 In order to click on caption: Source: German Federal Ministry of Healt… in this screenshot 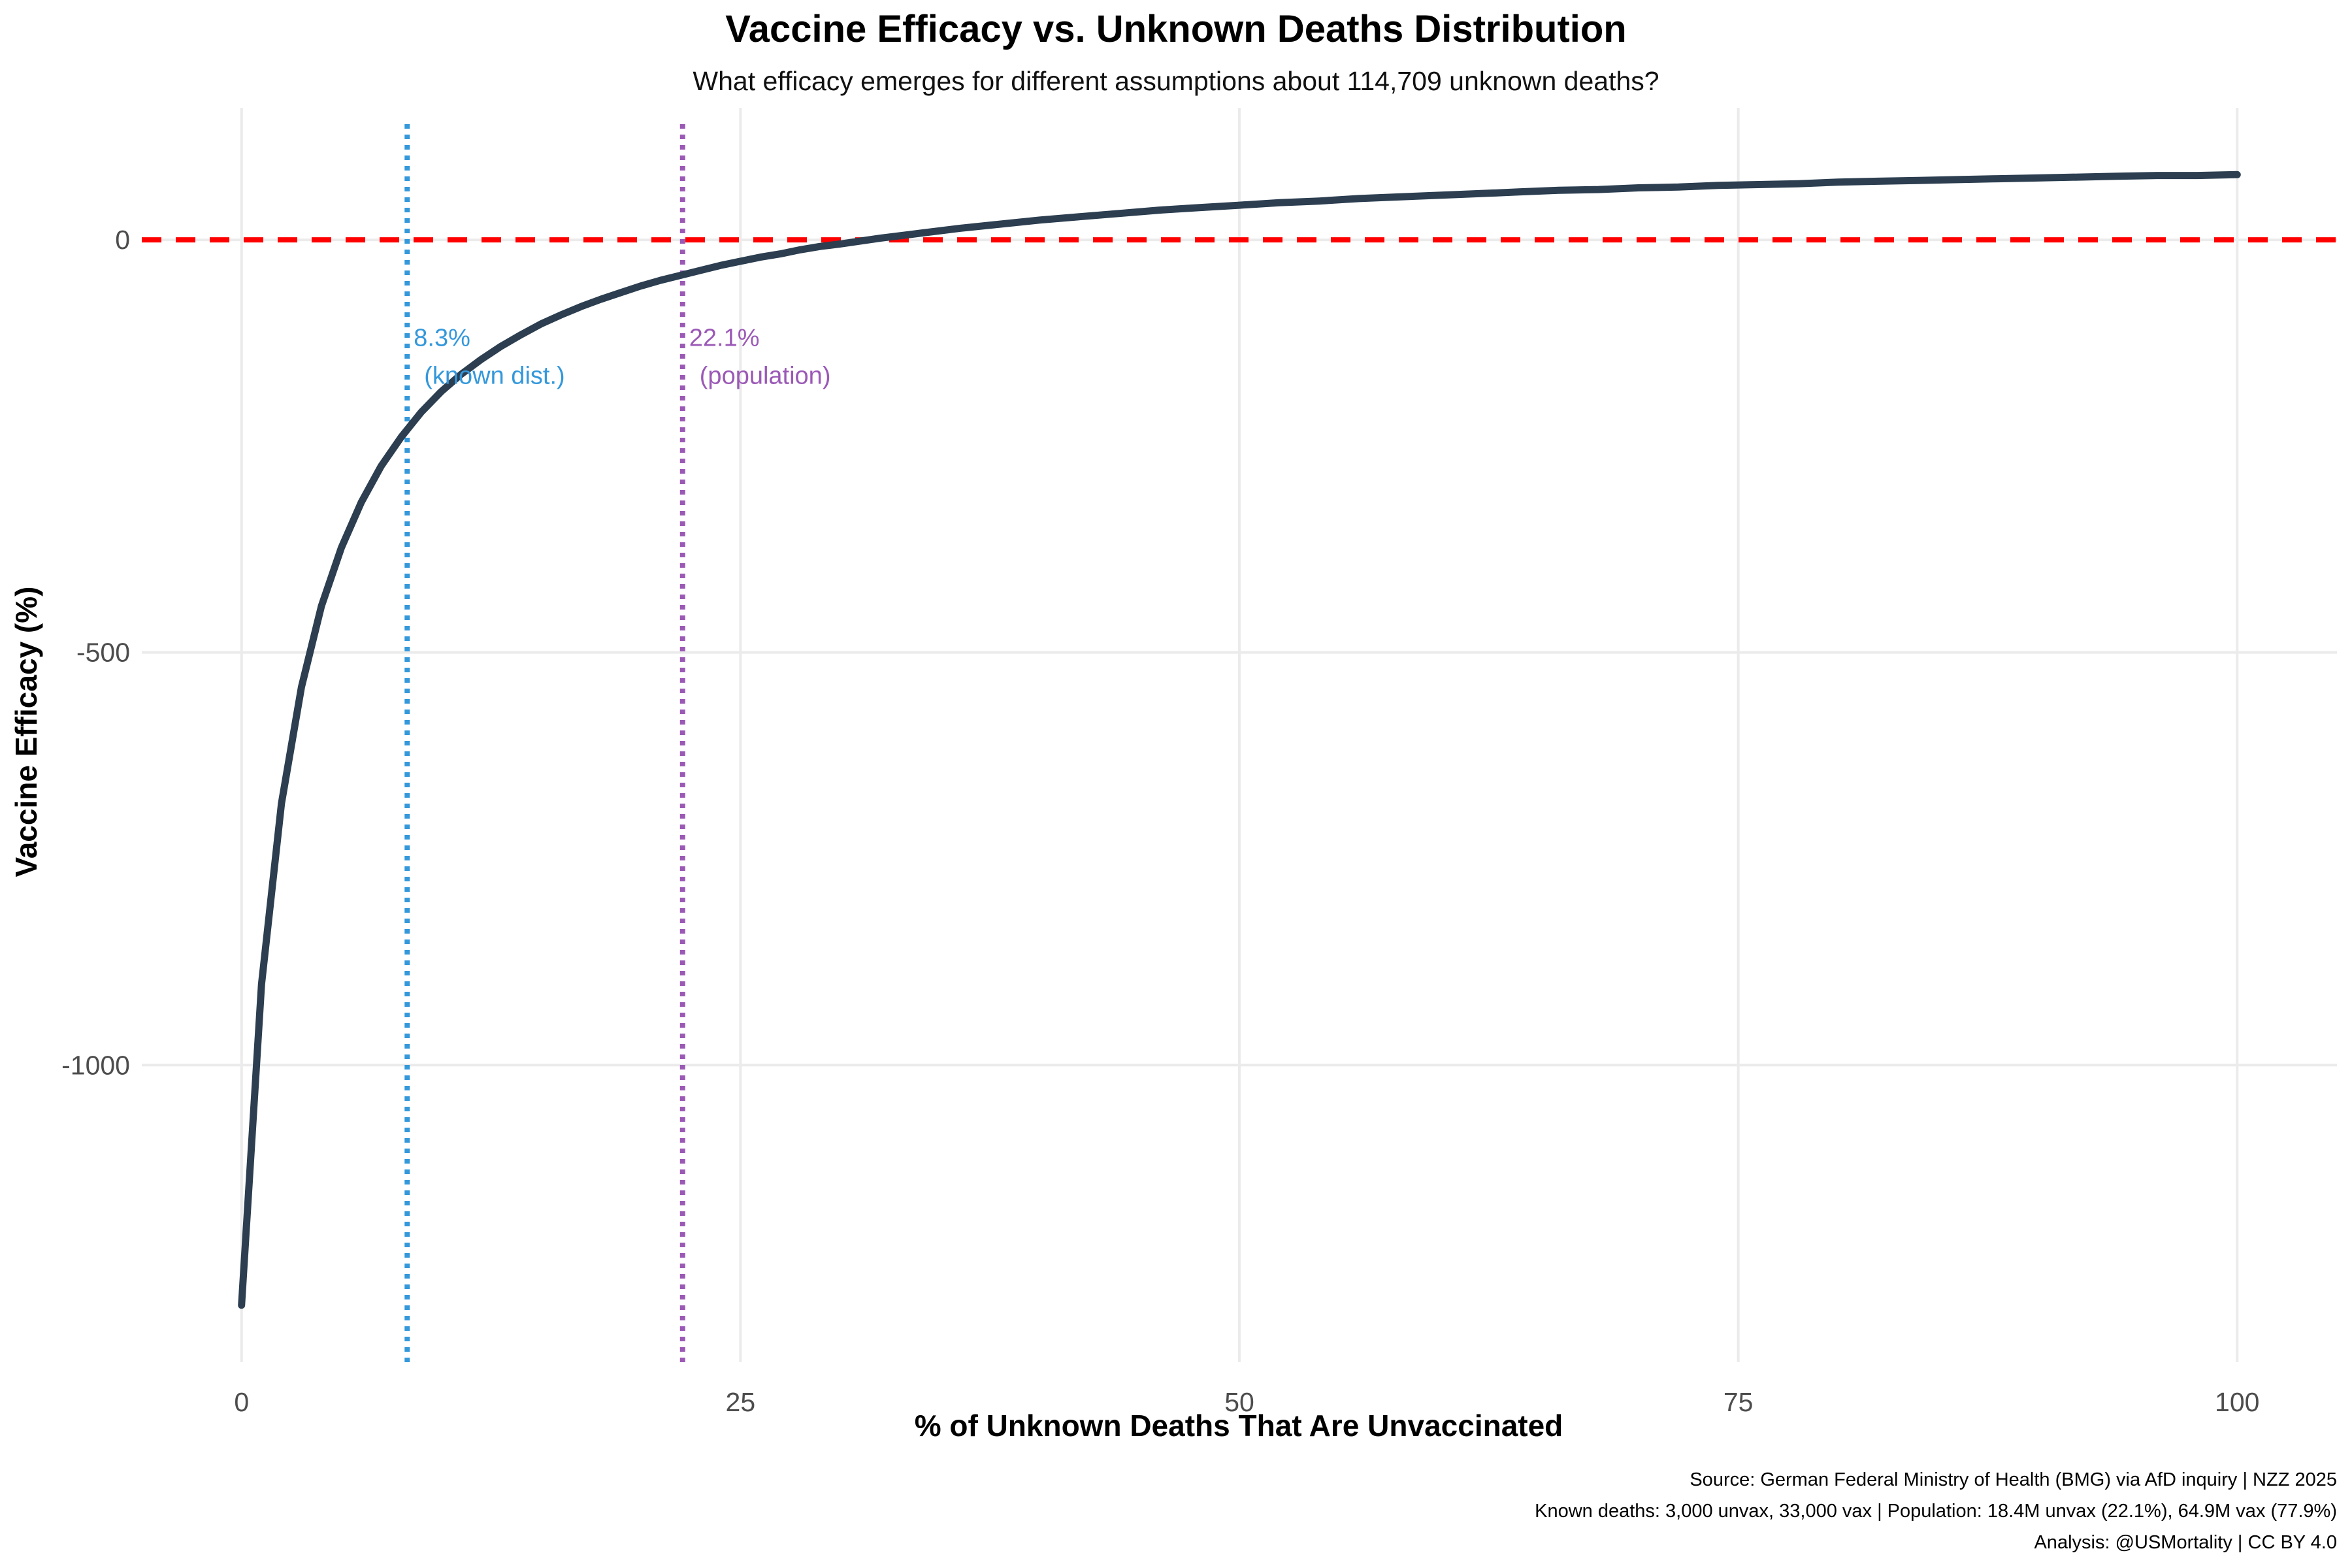, I will do `click(1936, 1511)`.